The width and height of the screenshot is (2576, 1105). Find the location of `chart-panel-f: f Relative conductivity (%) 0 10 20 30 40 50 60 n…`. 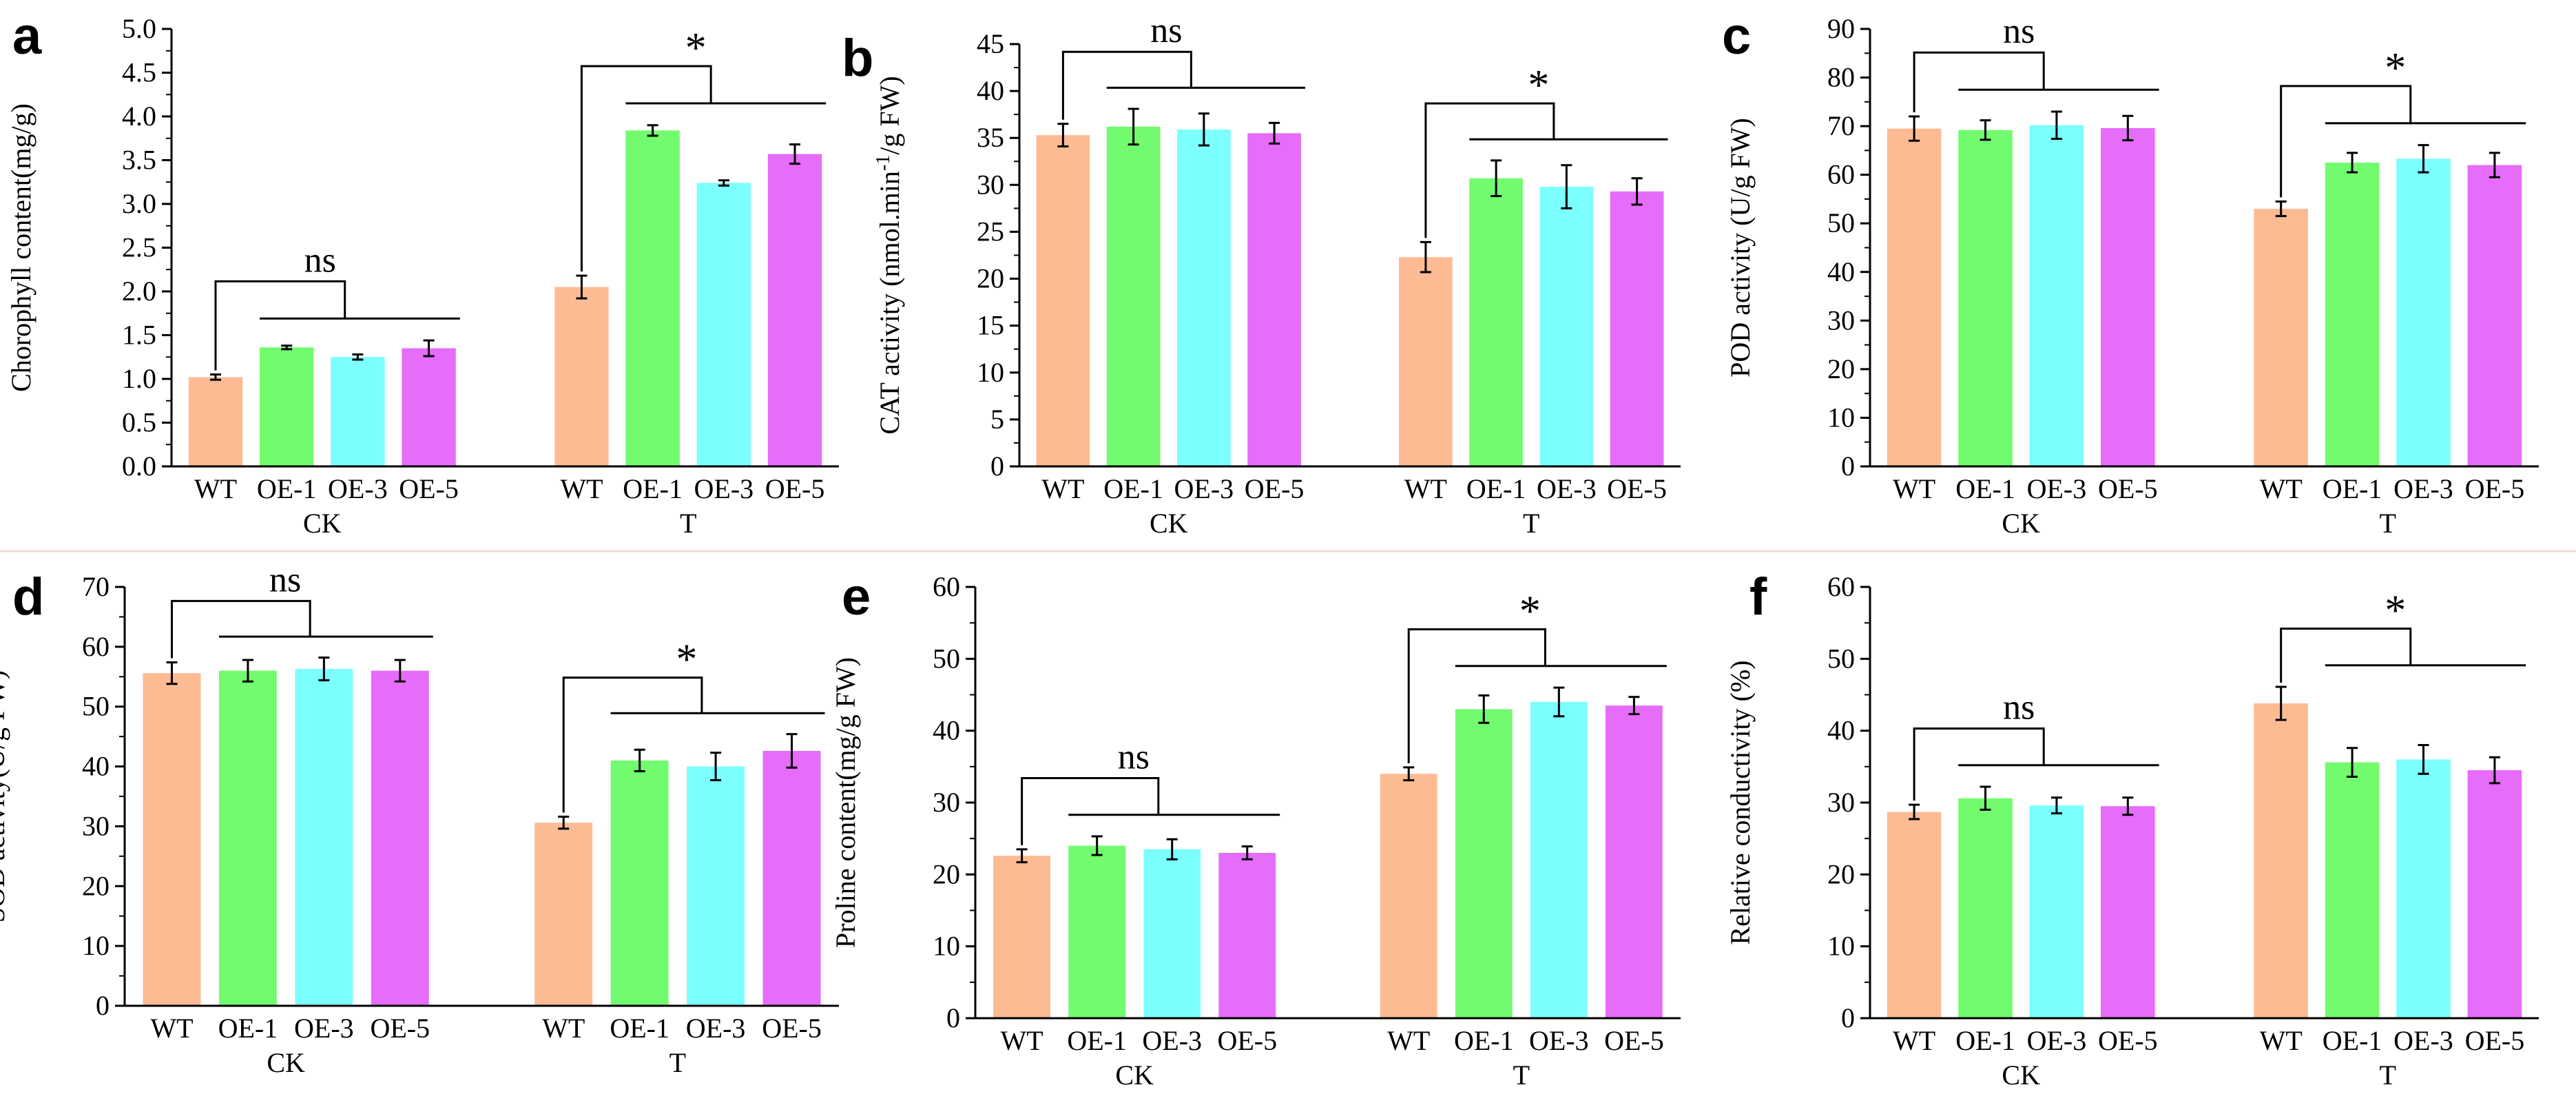

chart-panel-f: f Relative conductivity (%) 0 10 20 30 40 50 60 n… is located at coordinates (2132, 829).